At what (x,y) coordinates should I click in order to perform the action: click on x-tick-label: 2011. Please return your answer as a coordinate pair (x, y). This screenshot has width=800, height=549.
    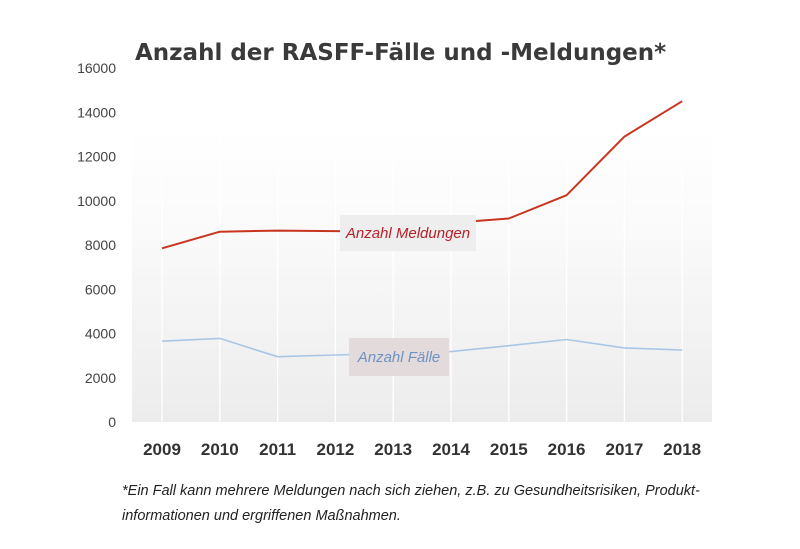
    Looking at the image, I should click on (277, 449).